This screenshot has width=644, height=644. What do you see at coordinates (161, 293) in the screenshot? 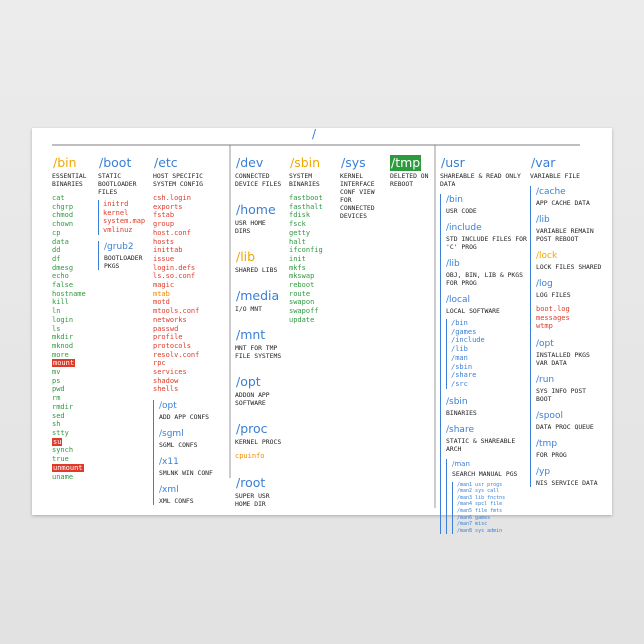
I see `file-name: mtab` at bounding box center [161, 293].